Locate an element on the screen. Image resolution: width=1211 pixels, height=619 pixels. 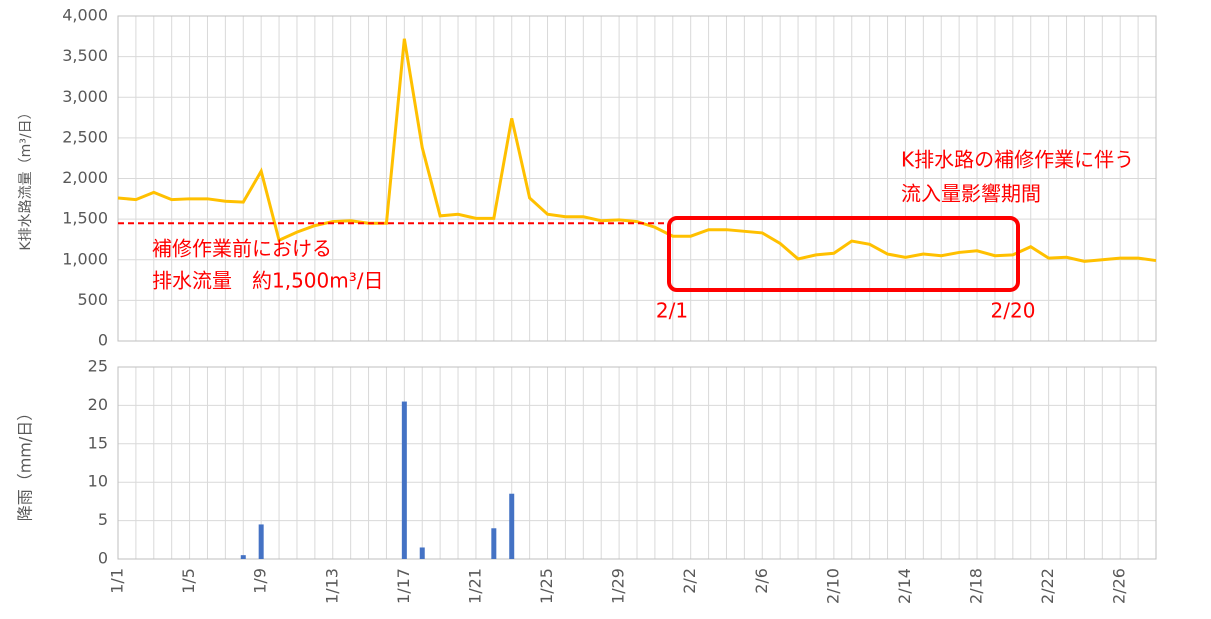
annotation: 2/20 is located at coordinates (1013, 311).